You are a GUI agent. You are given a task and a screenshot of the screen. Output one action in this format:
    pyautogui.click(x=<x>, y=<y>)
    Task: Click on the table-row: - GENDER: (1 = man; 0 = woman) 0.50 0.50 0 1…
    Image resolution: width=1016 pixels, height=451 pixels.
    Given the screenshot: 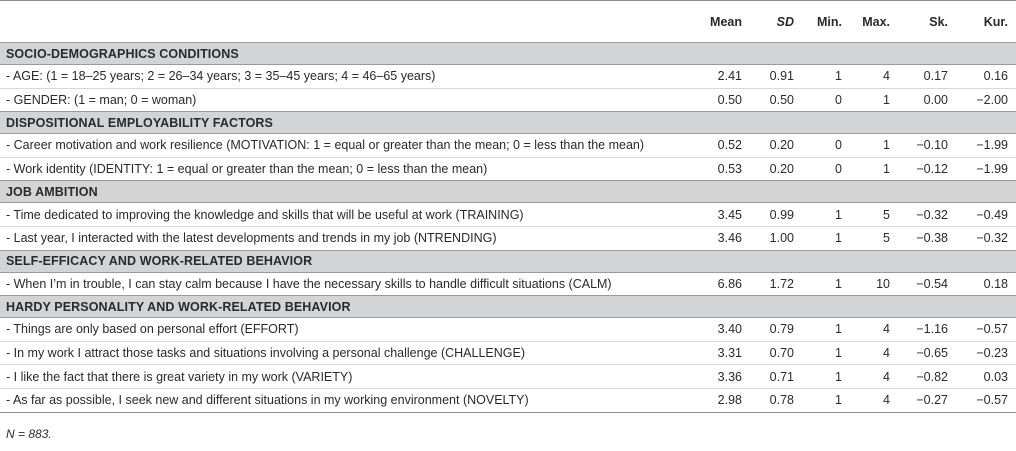 What is the action you would take?
    pyautogui.click(x=508, y=99)
    